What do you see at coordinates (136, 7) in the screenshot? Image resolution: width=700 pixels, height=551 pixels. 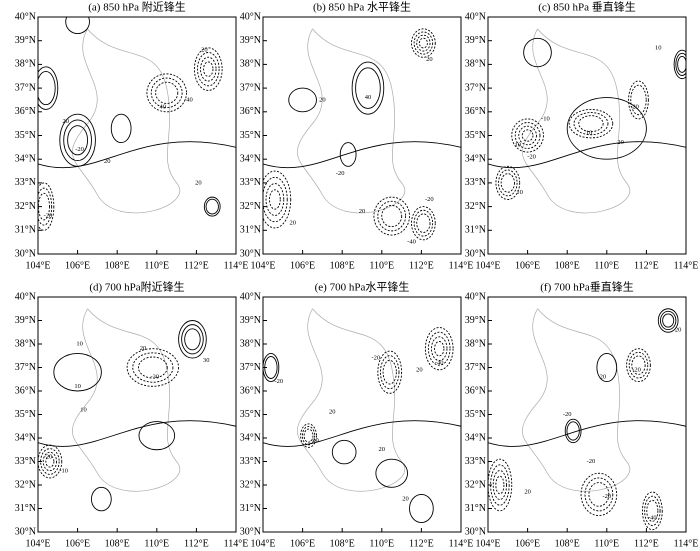 I see `panel-title: (a) 850 hPa 附近锋生` at bounding box center [136, 7].